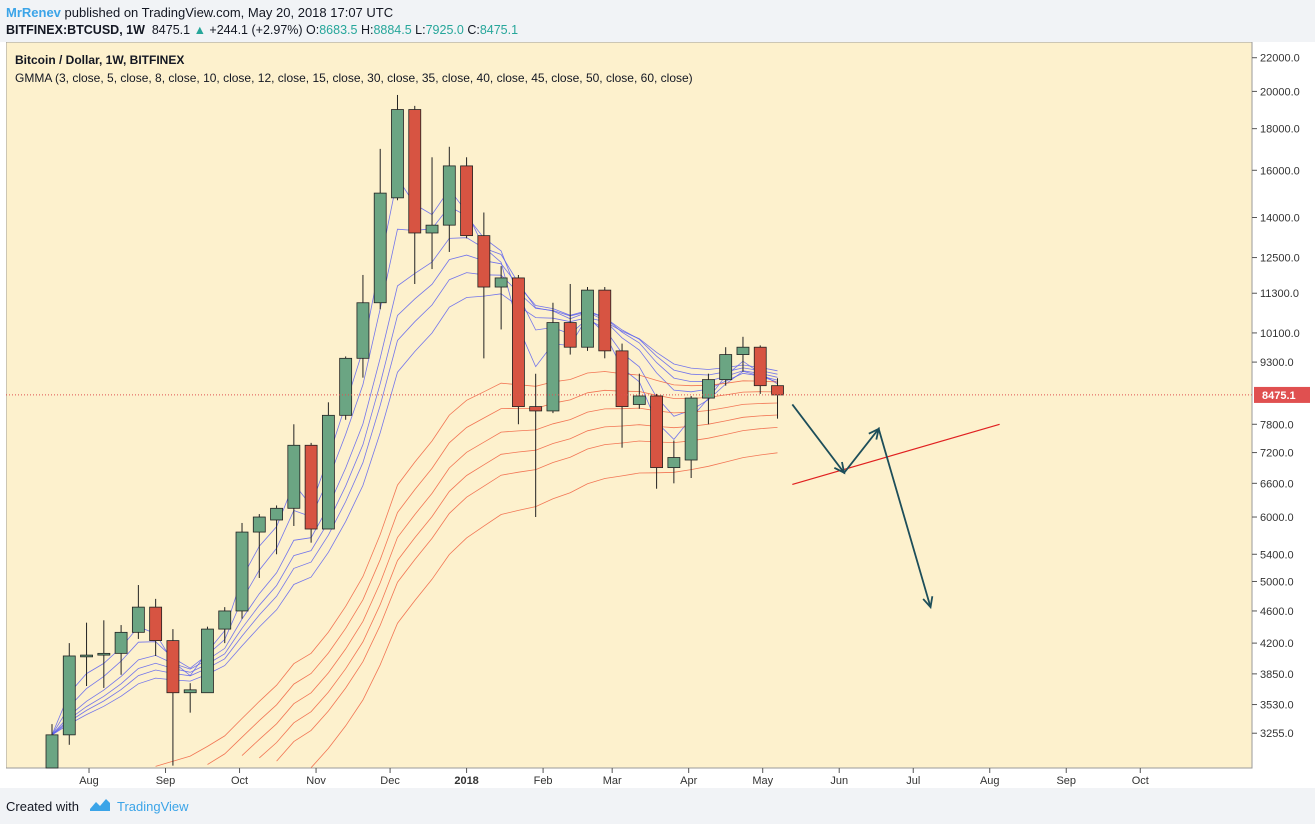  Describe the element at coordinates (1280, 59) in the screenshot. I see `y-tick-label: 22000.0` at that location.